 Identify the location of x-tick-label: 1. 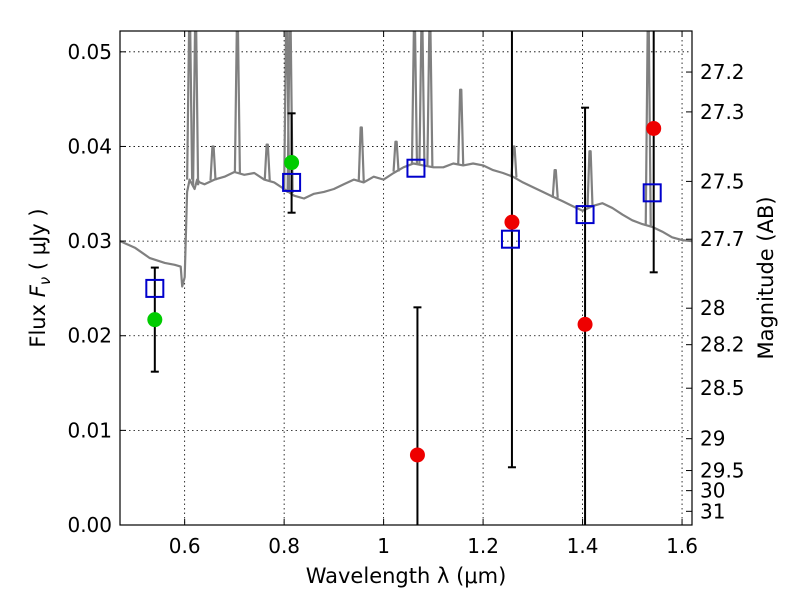
(383, 546).